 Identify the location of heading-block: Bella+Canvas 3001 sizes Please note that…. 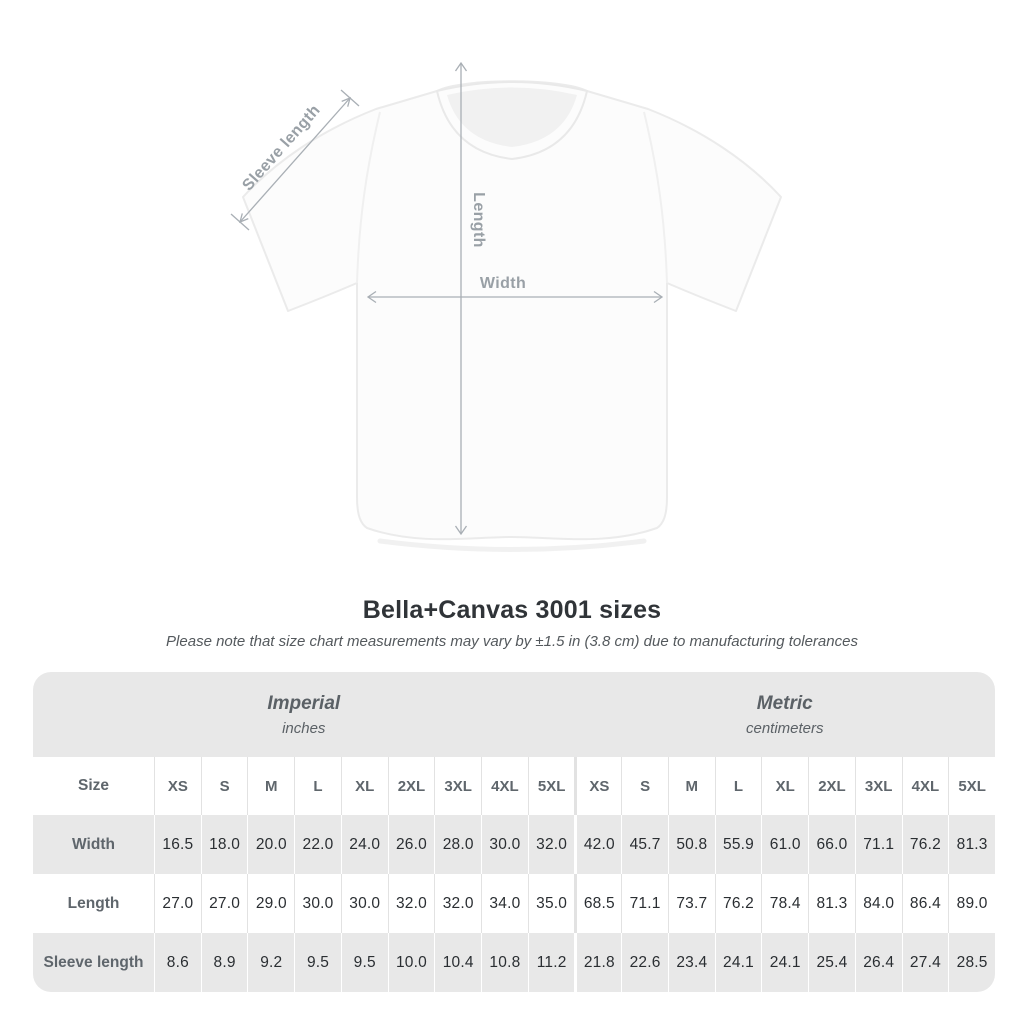
(512, 623).